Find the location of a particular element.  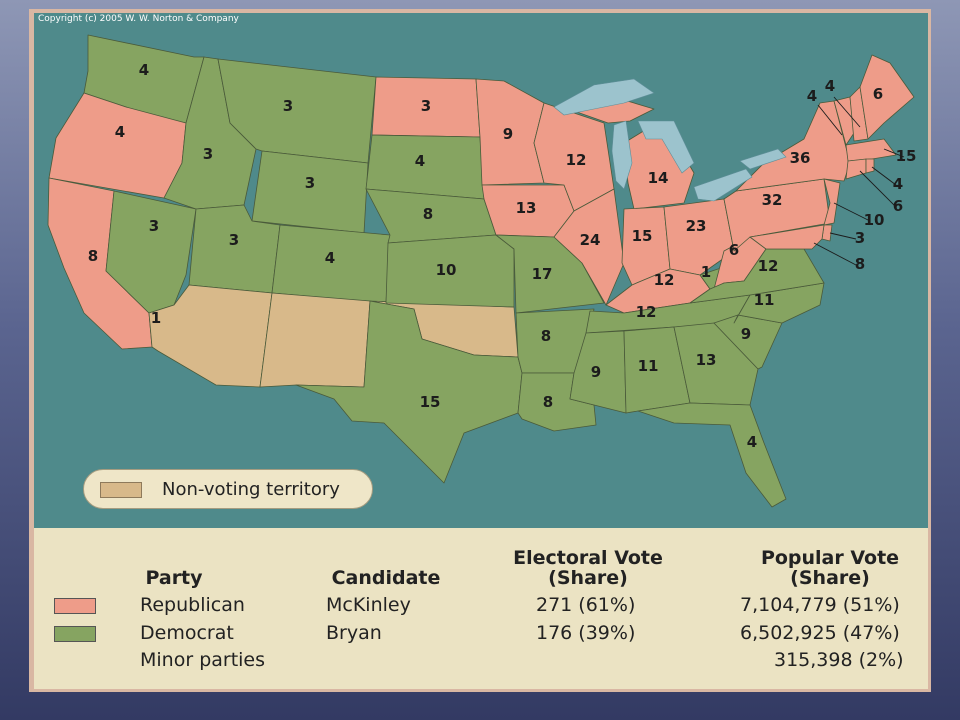

row-popular-republican: 7,104,779 (51%) is located at coordinates (820, 605).